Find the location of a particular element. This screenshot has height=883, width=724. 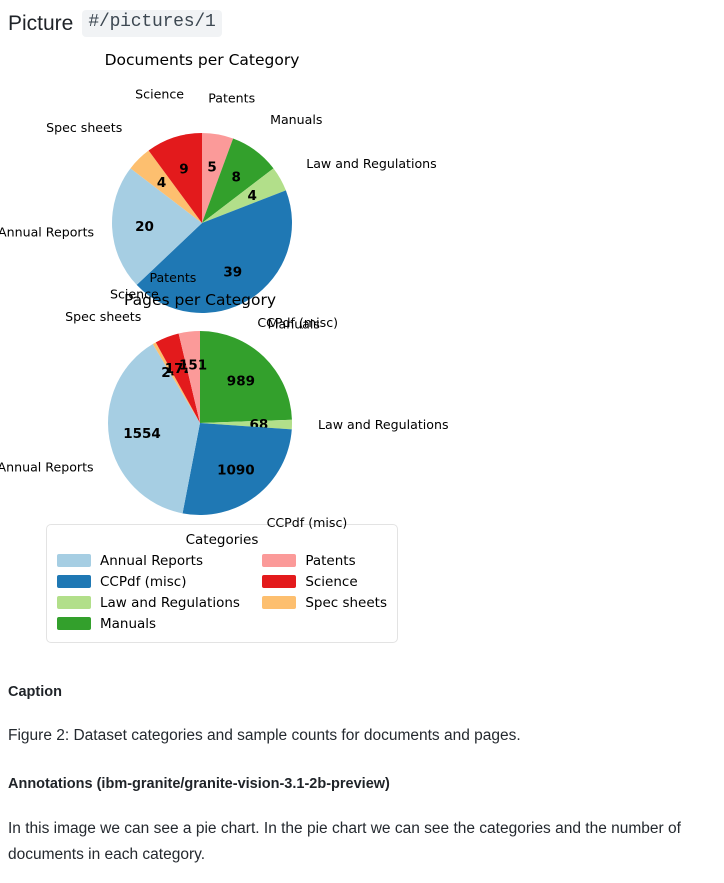

legend-item: Spec sheets is located at coordinates (324, 603).